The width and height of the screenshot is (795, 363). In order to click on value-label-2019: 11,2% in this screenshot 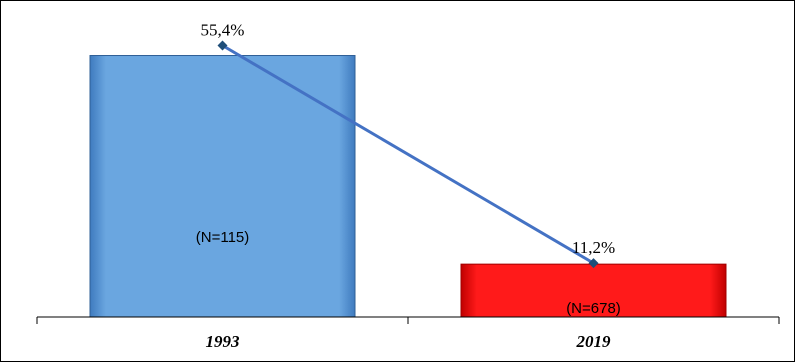, I will do `click(593, 247)`.